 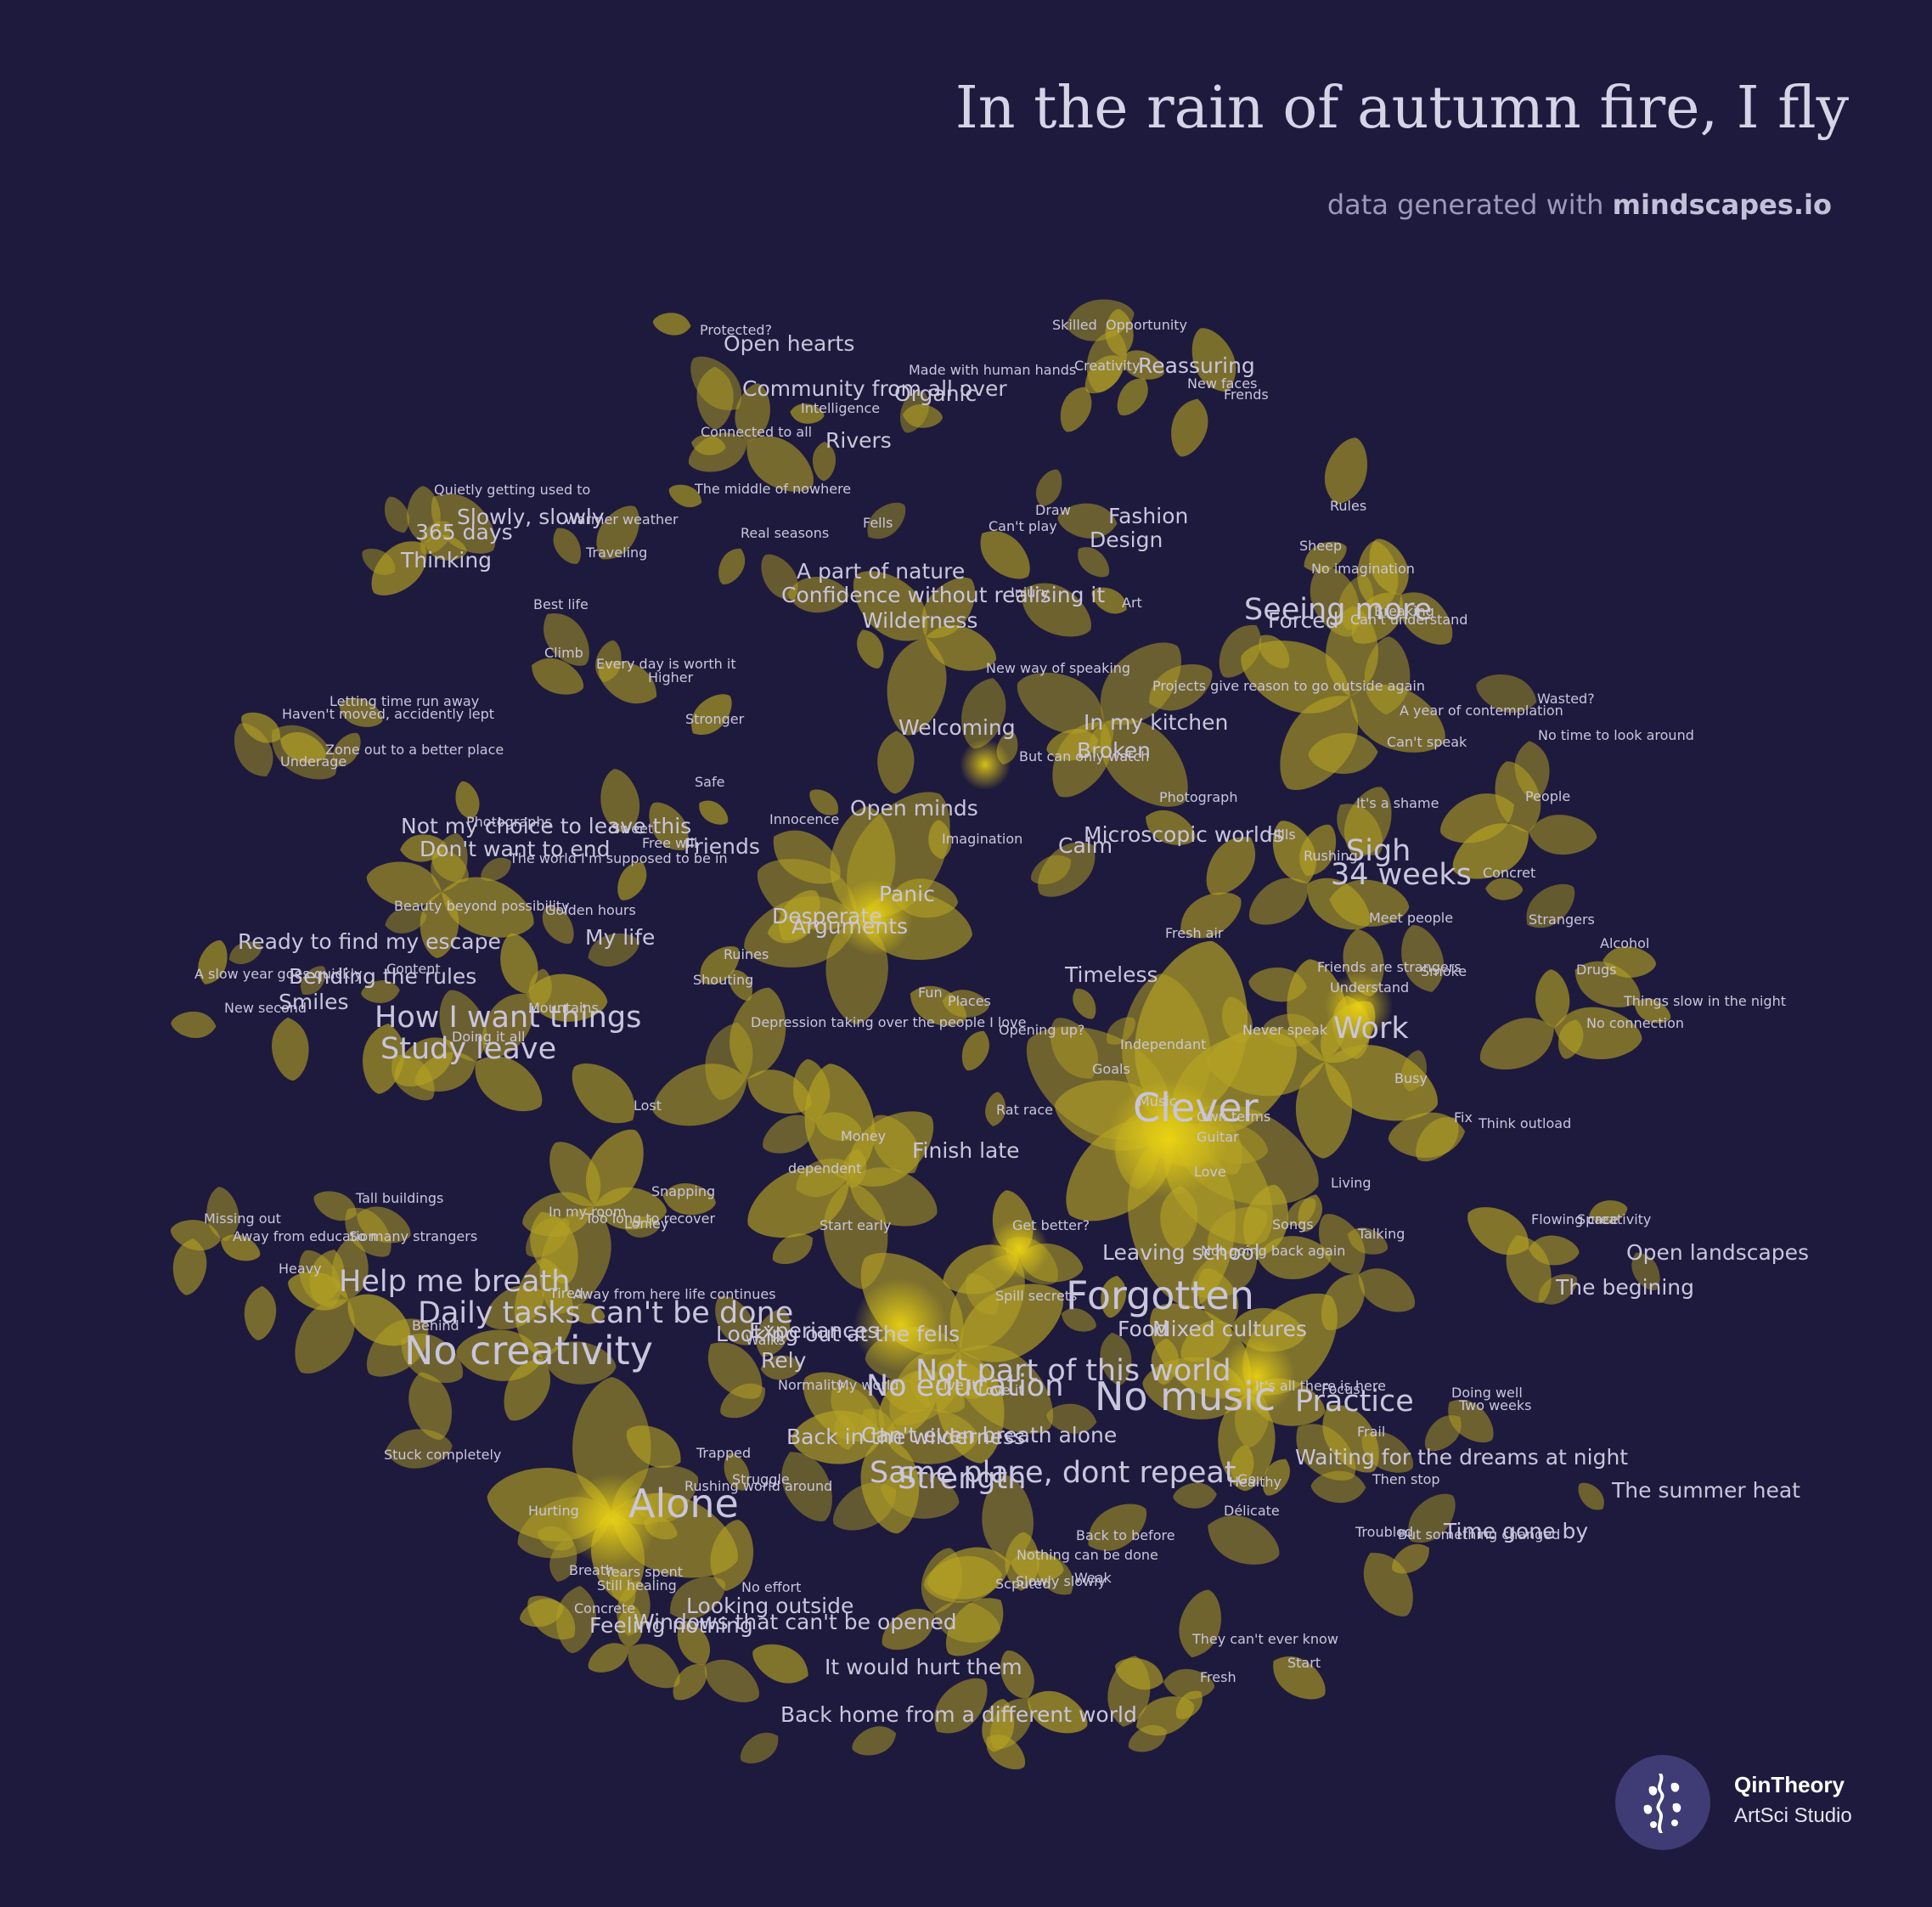 I want to click on word-label: Content, so click(x=413, y=969).